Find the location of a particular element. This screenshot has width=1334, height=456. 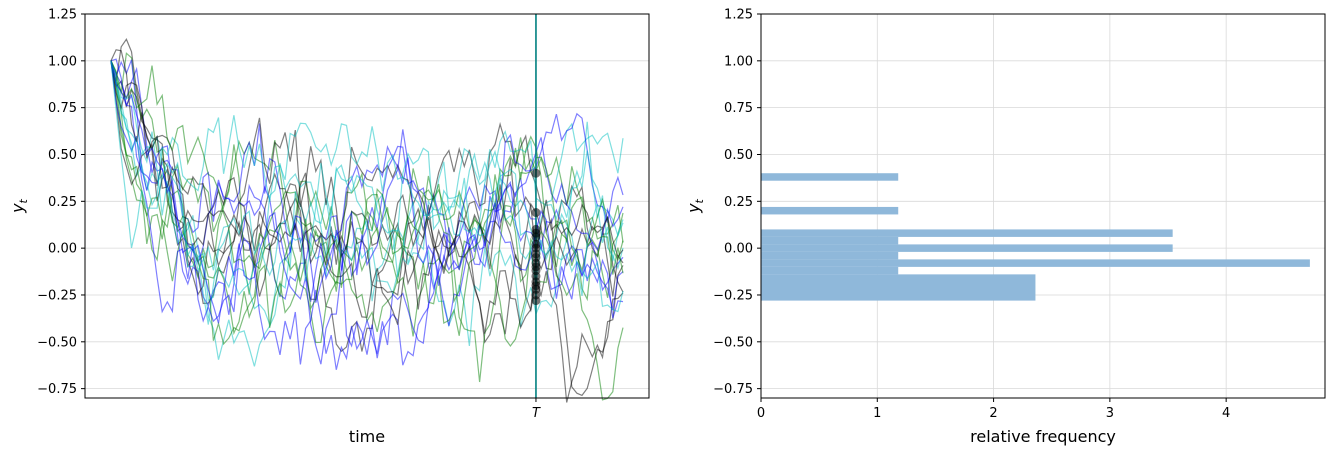

right-y-tick-label: −0.75 is located at coordinates (733, 389).